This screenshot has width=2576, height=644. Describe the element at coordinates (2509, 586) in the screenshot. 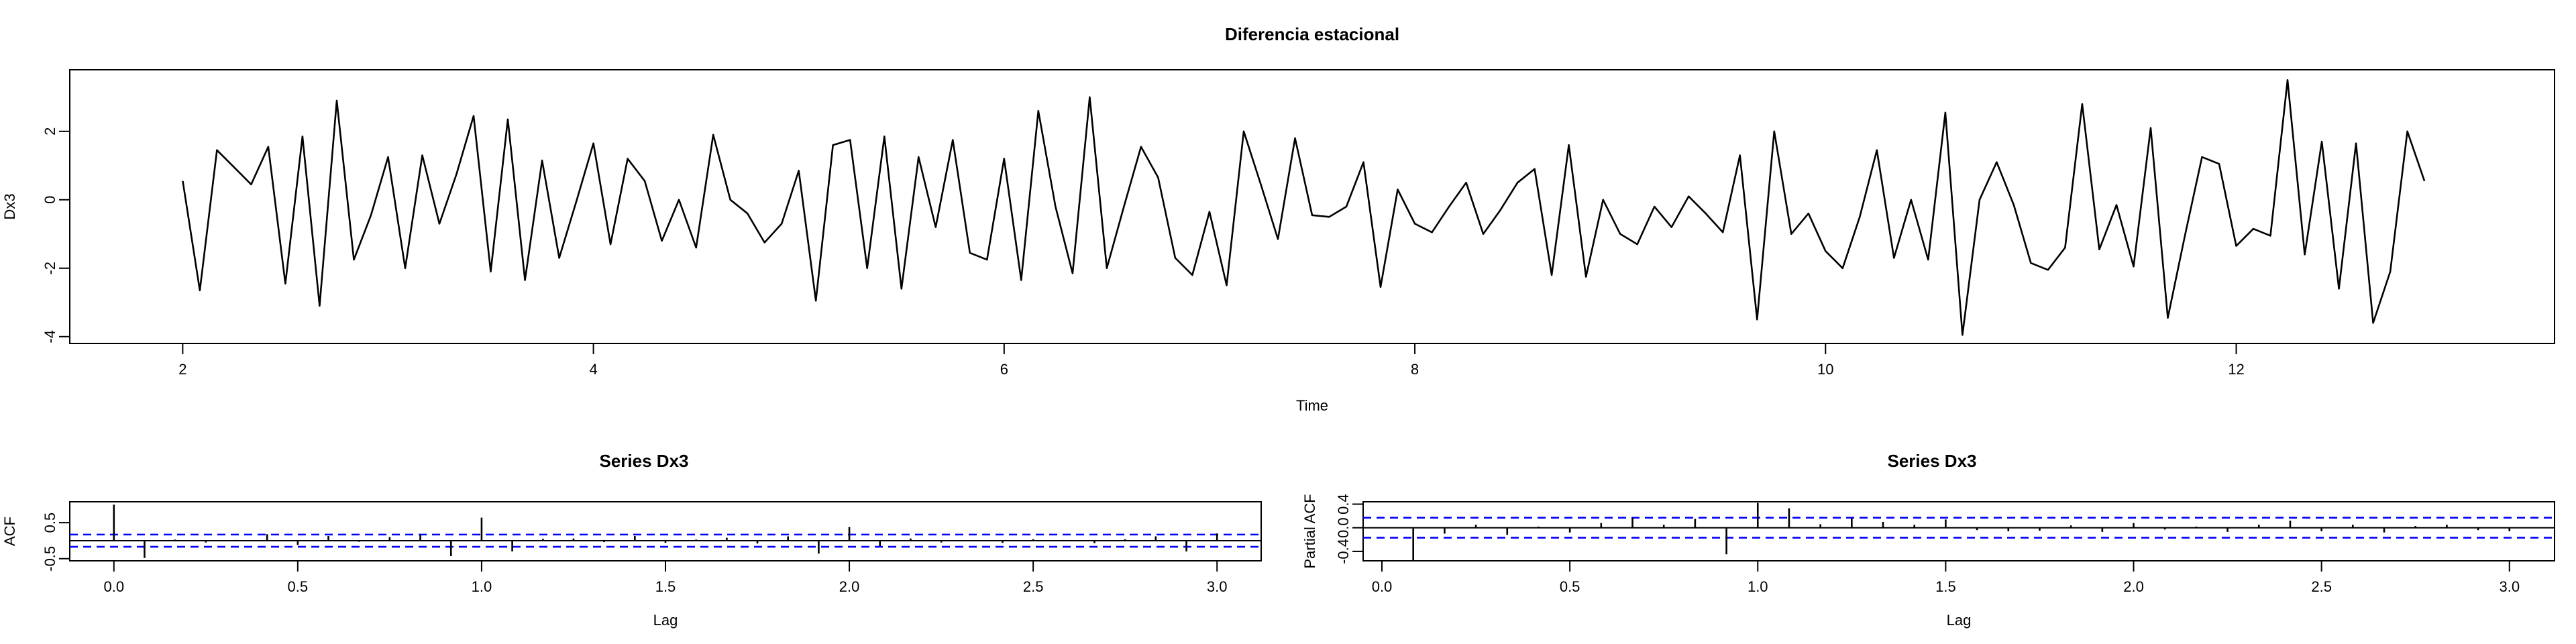

I see `pacf-x-tick-label: 3.0` at that location.